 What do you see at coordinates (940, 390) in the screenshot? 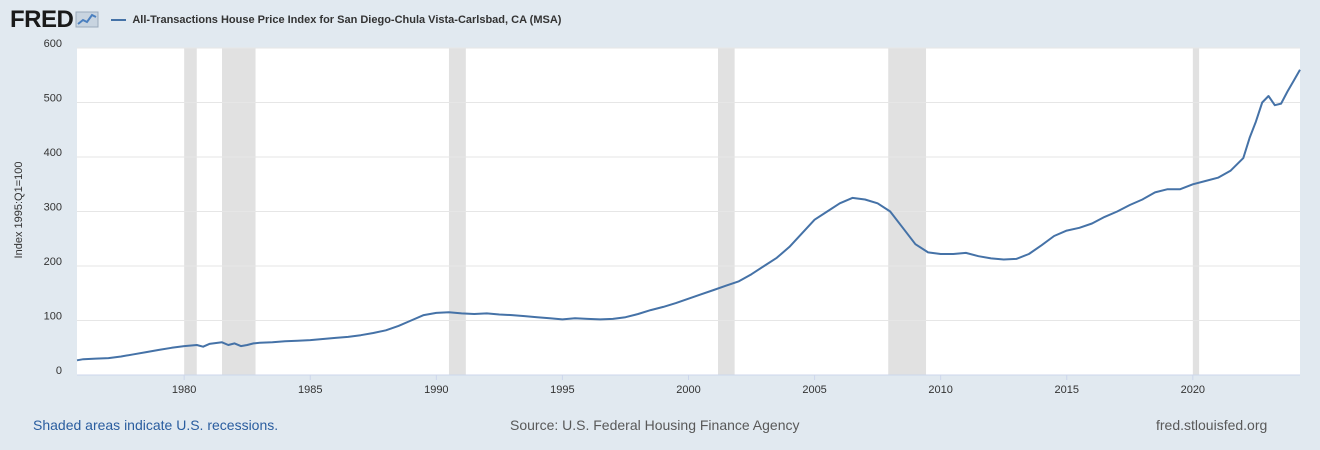
I see `x-tick-label: 2010` at bounding box center [940, 390].